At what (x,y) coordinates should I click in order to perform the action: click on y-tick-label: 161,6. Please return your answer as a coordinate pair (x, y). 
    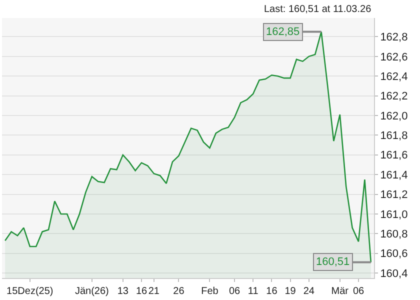
    Looking at the image, I should click on (394, 156).